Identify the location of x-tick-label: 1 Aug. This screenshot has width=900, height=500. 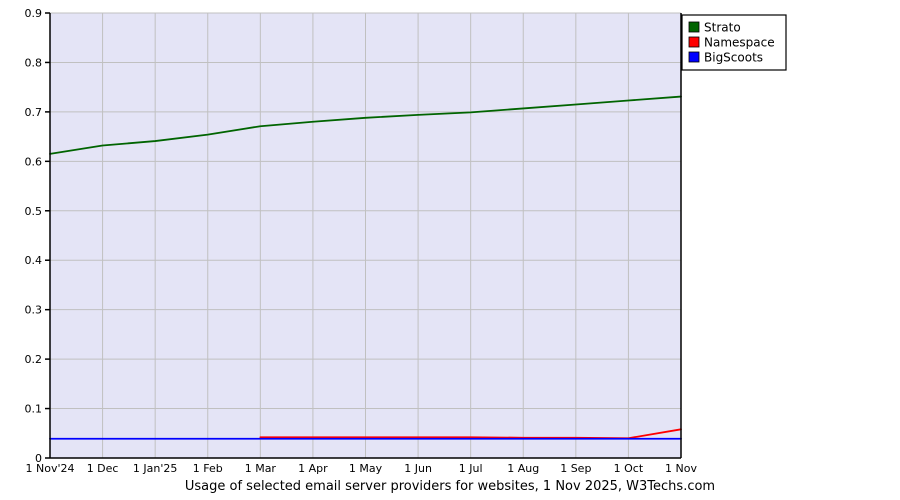
(523, 468).